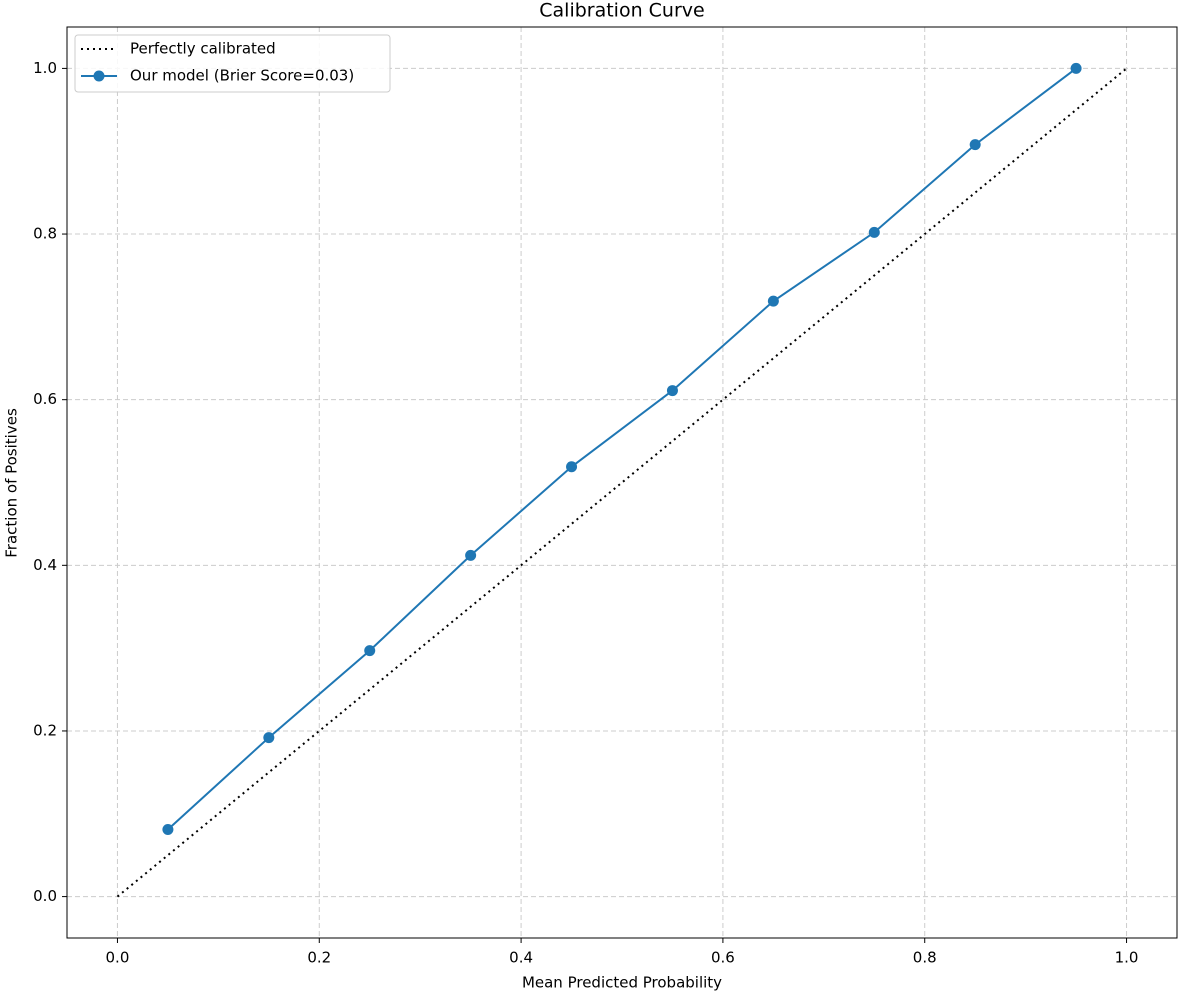  I want to click on x-tick-label: 0.6, so click(723, 958).